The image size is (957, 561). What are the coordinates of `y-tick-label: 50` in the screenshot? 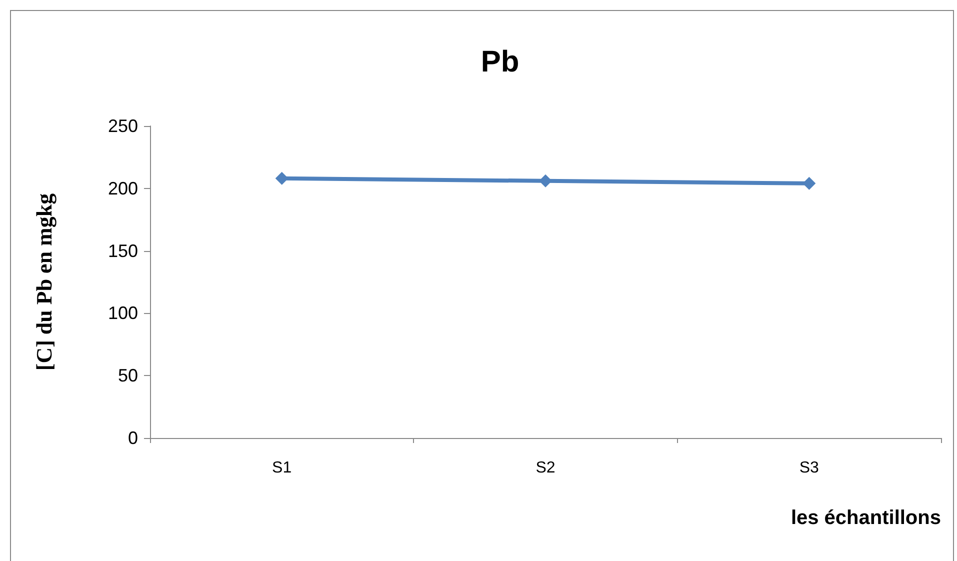 It's located at (128, 376).